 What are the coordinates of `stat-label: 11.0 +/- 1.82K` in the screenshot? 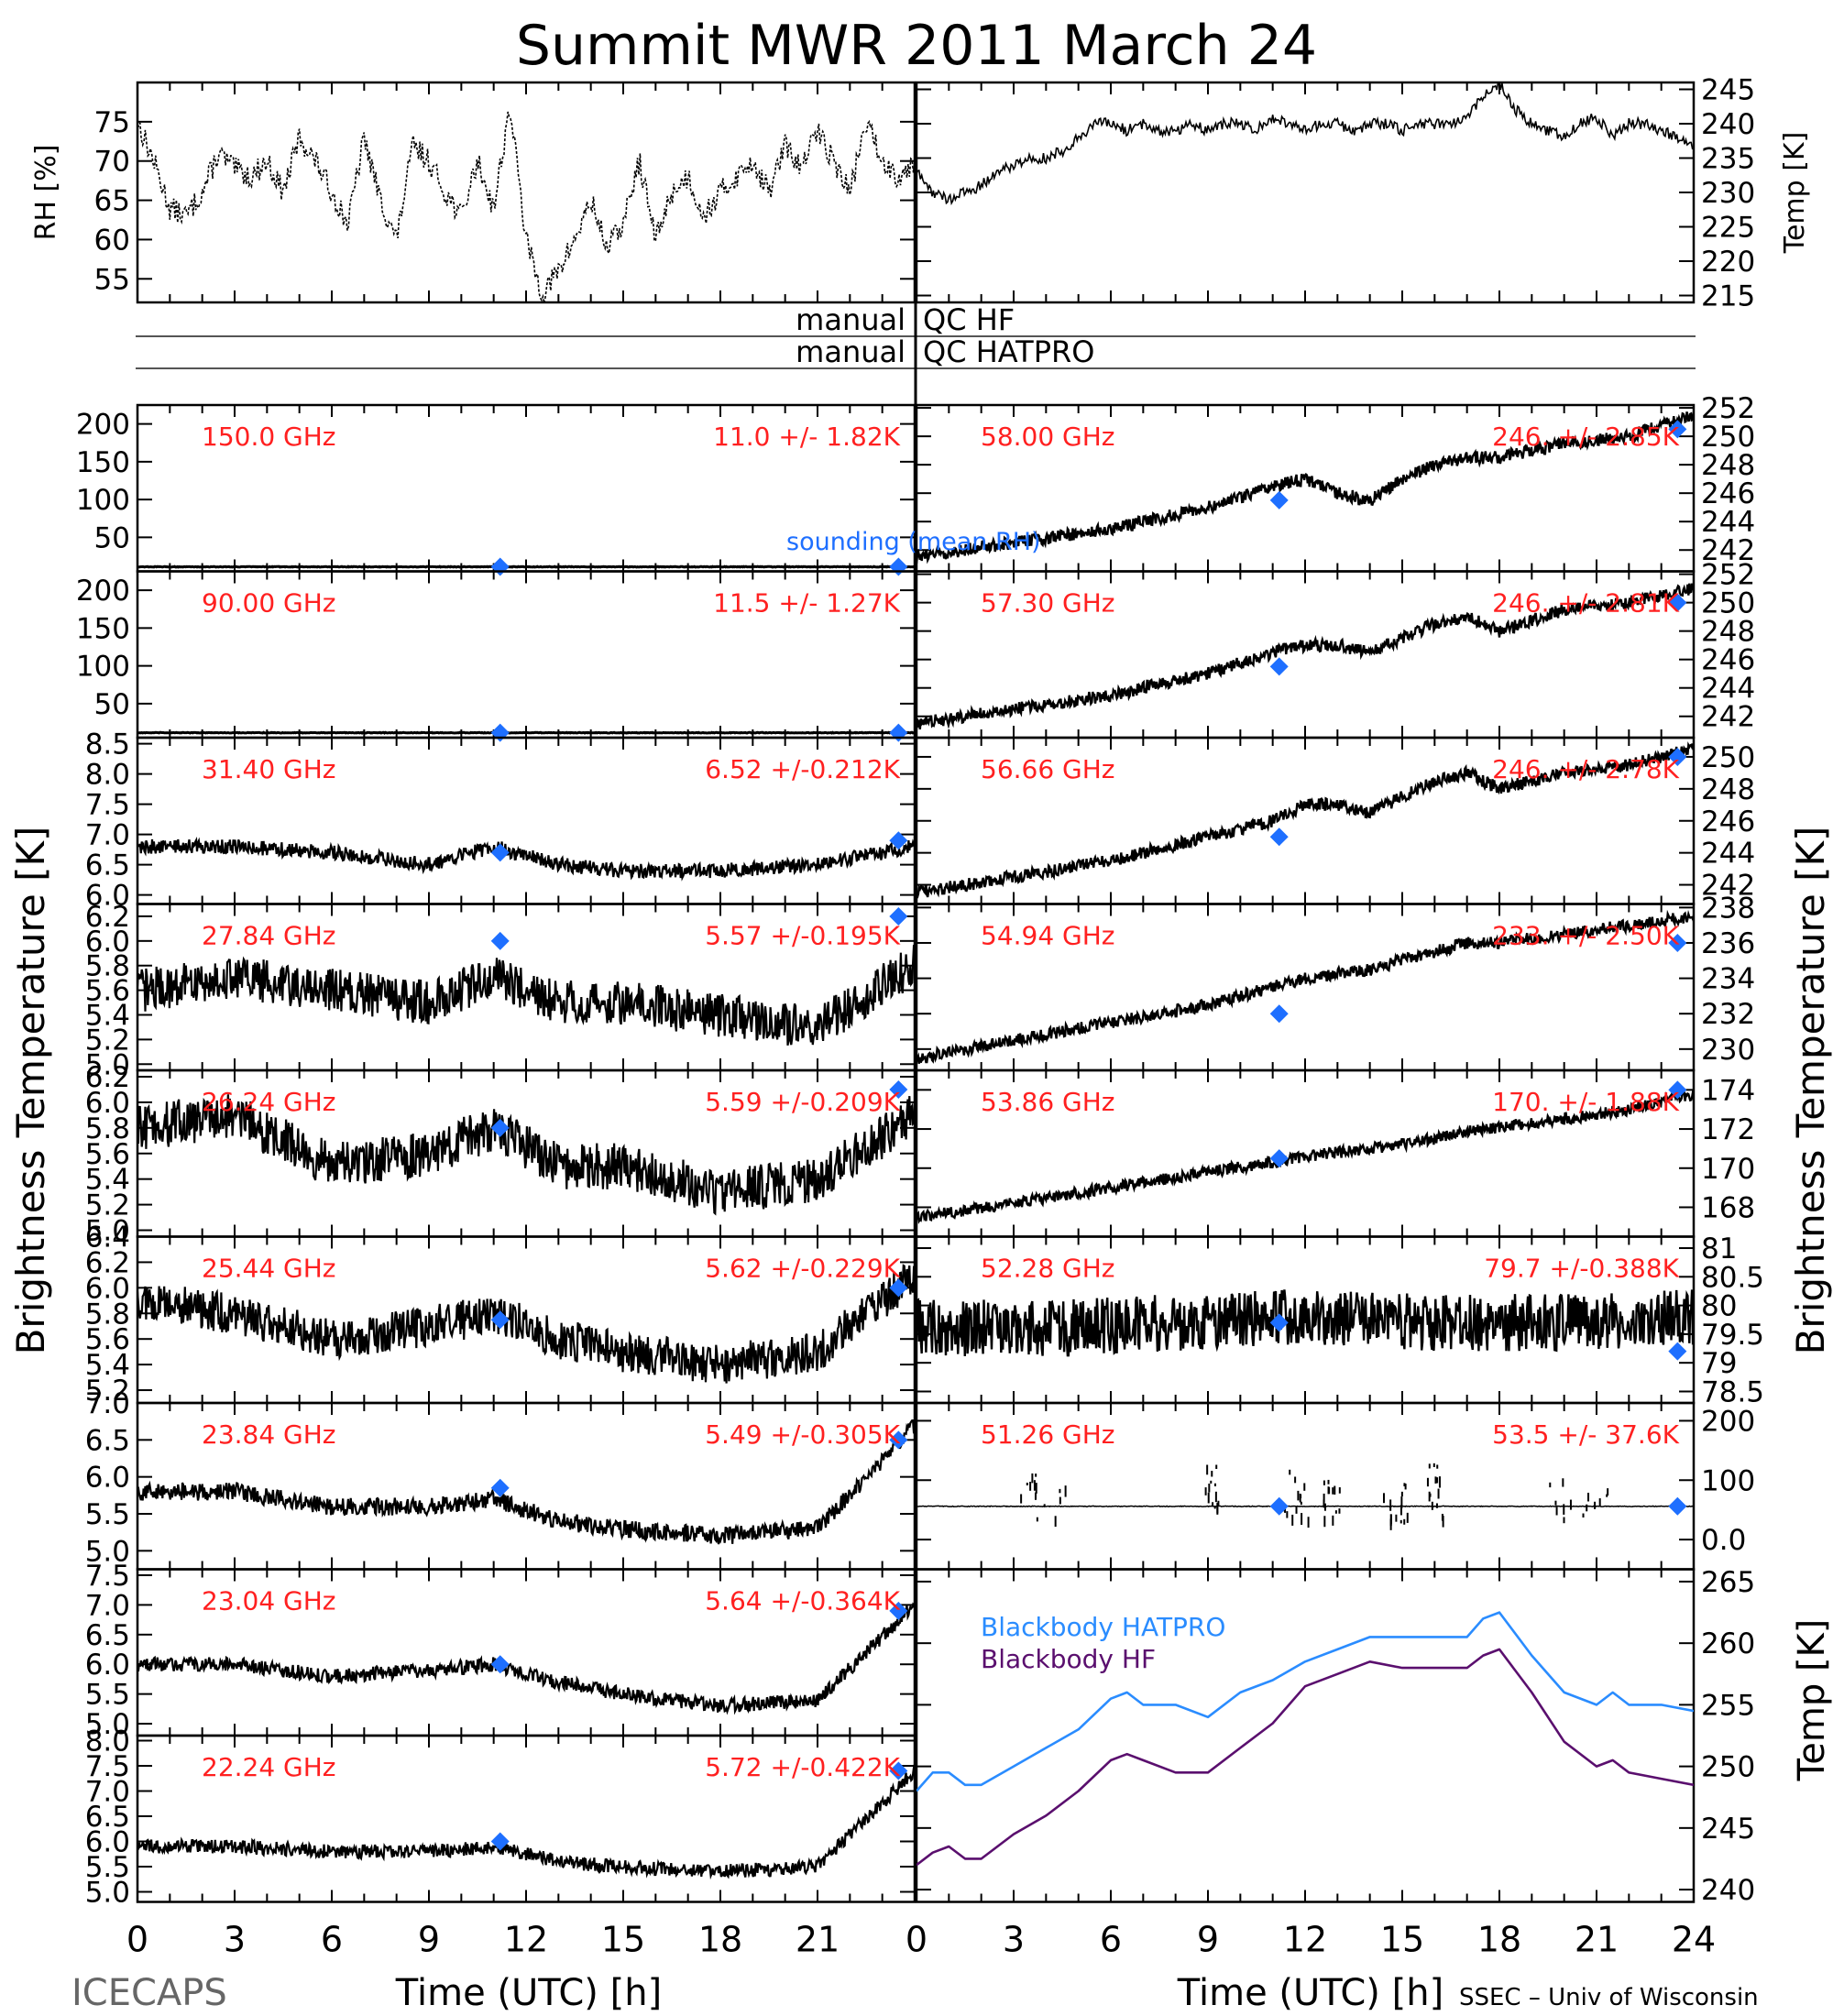 It's located at (806, 437).